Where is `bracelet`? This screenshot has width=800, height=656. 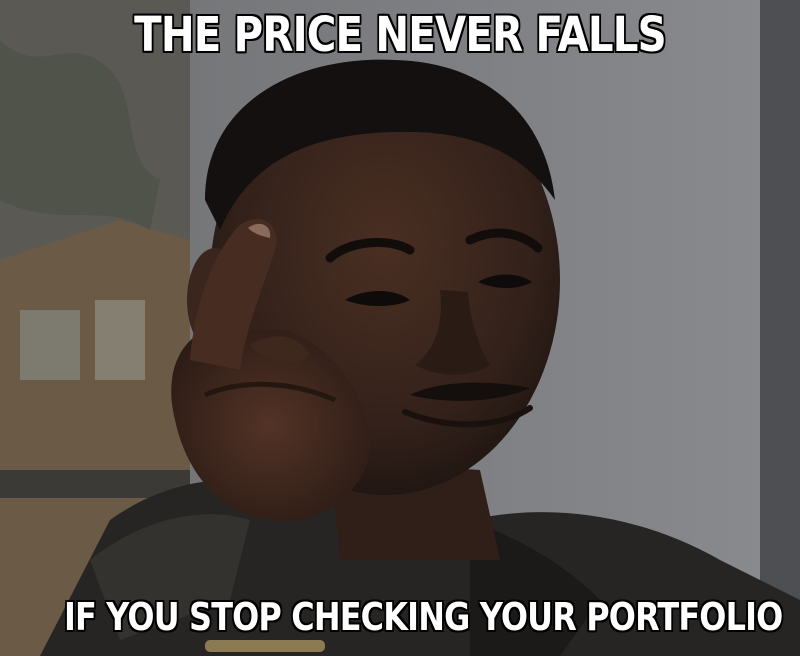 bracelet is located at coordinates (265, 646).